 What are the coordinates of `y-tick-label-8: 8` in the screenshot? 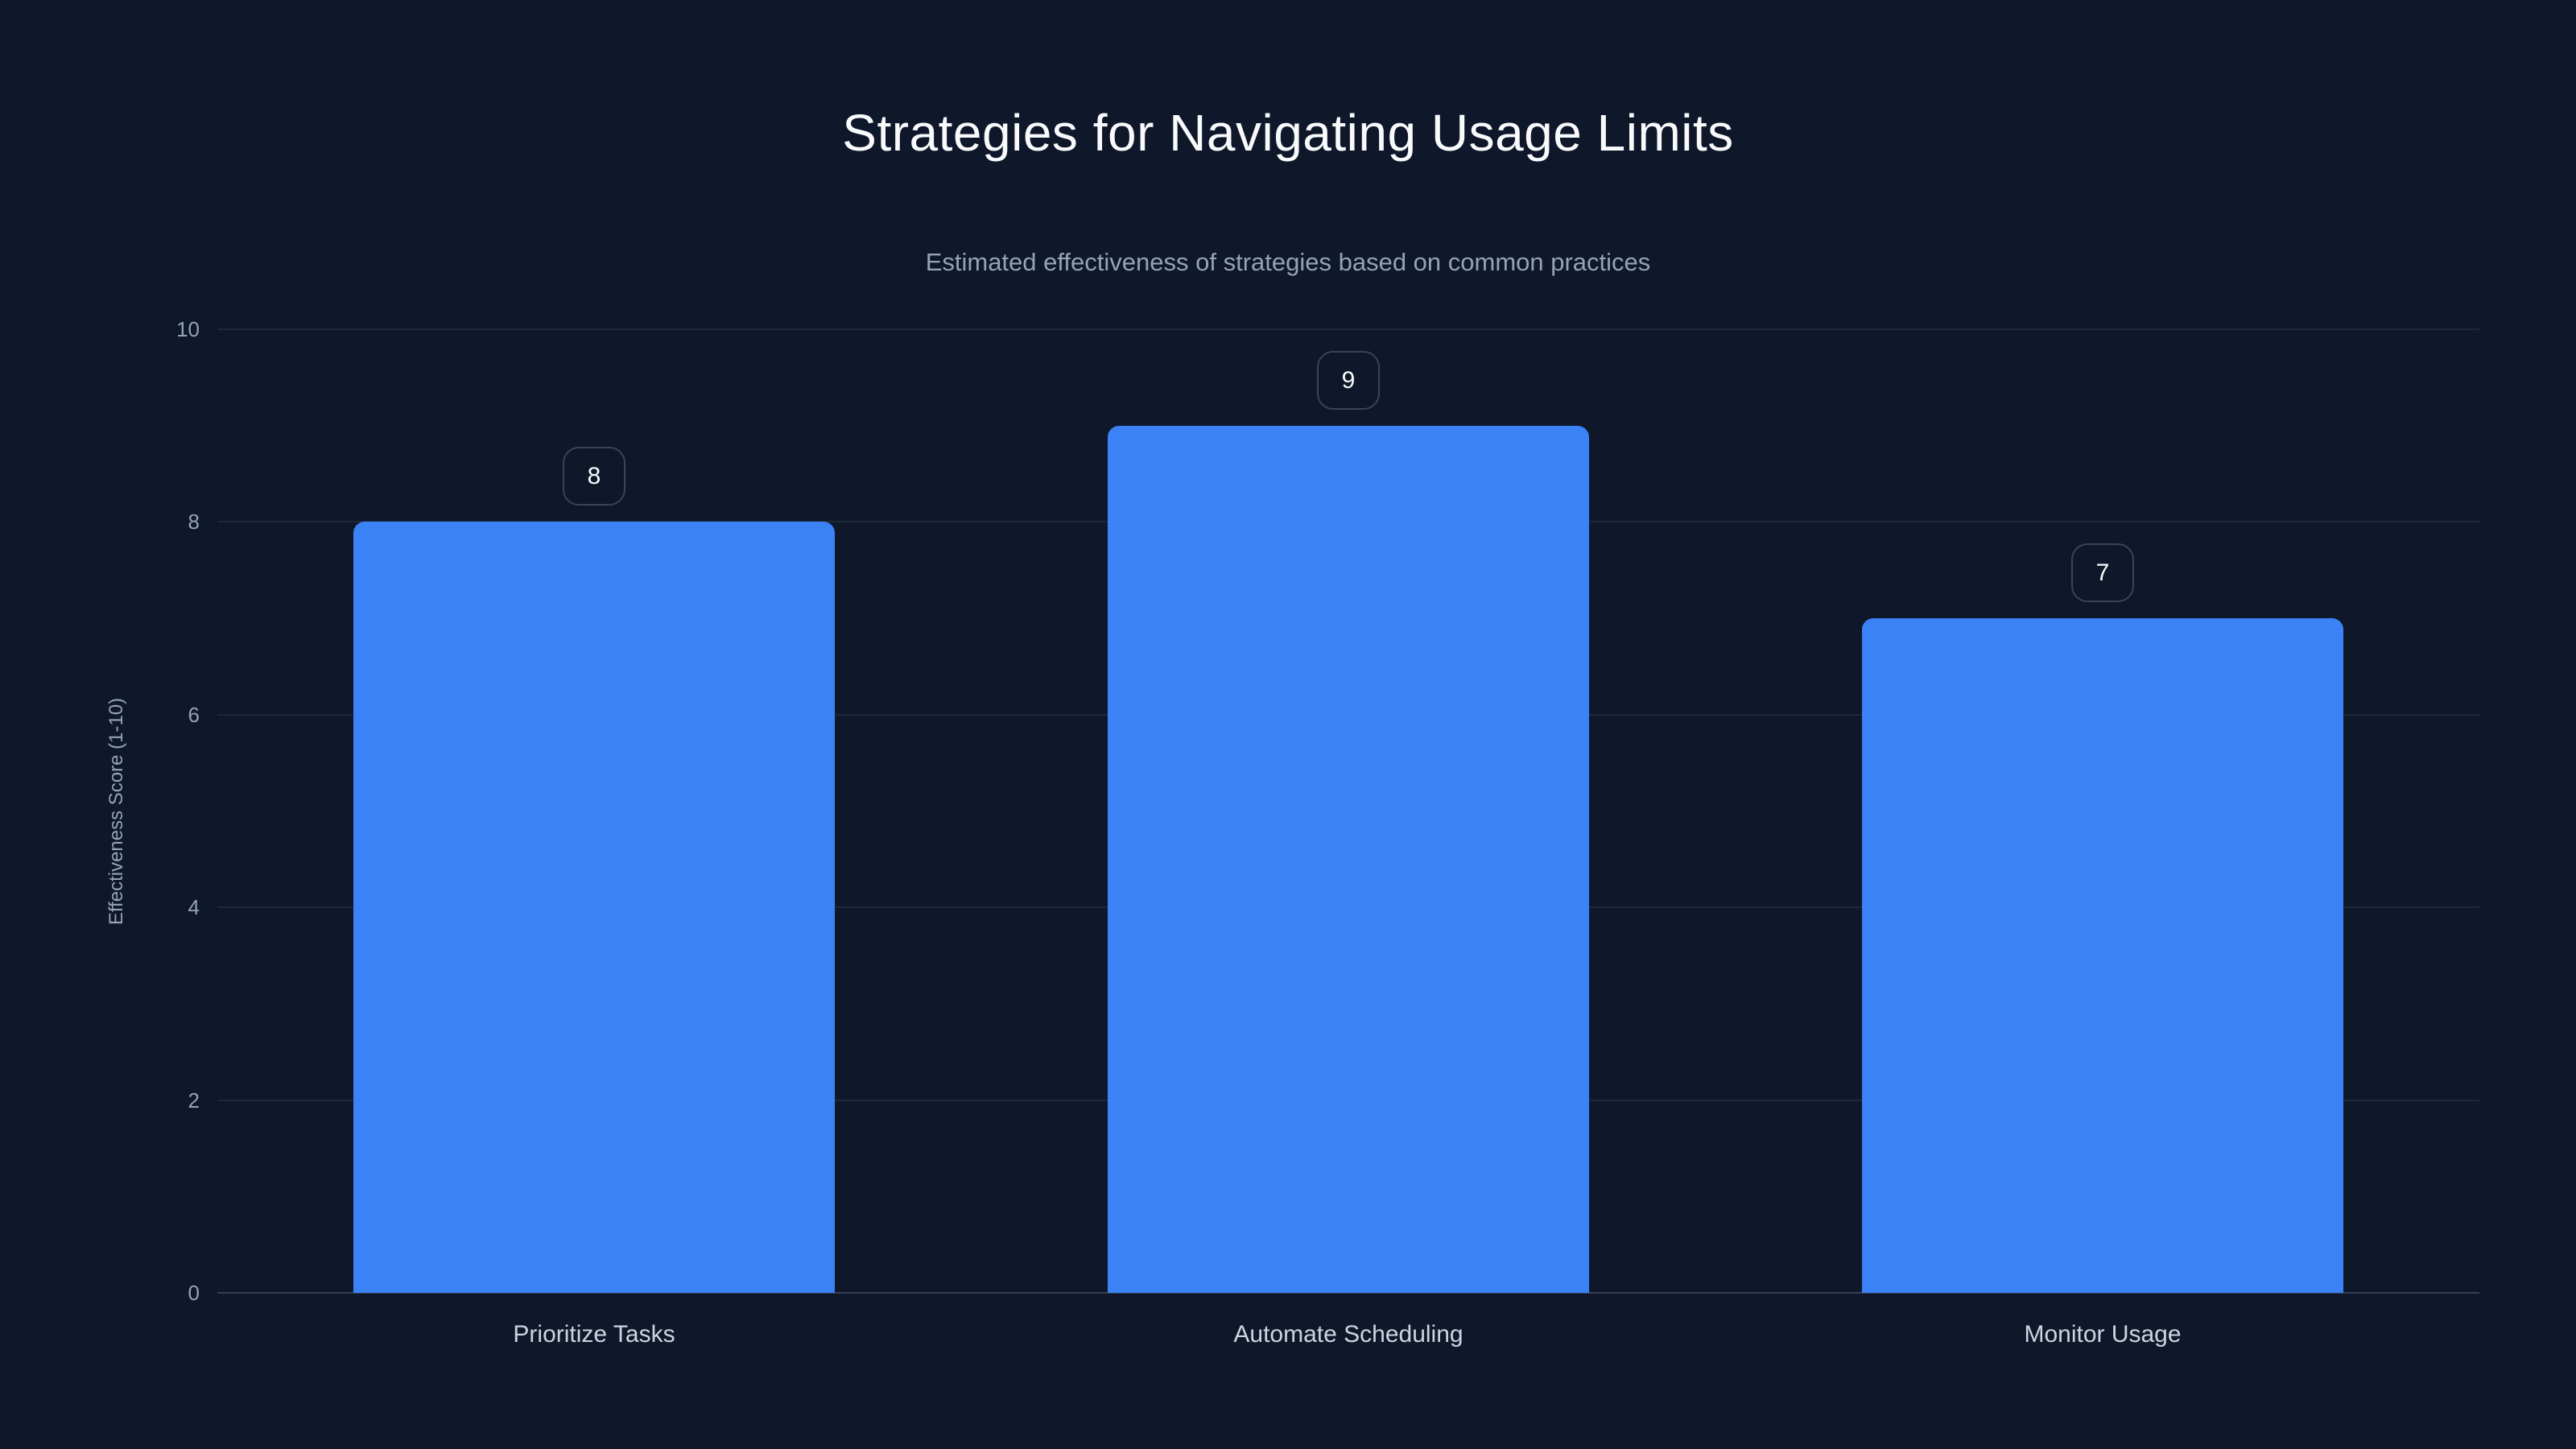 It's located at (194, 522).